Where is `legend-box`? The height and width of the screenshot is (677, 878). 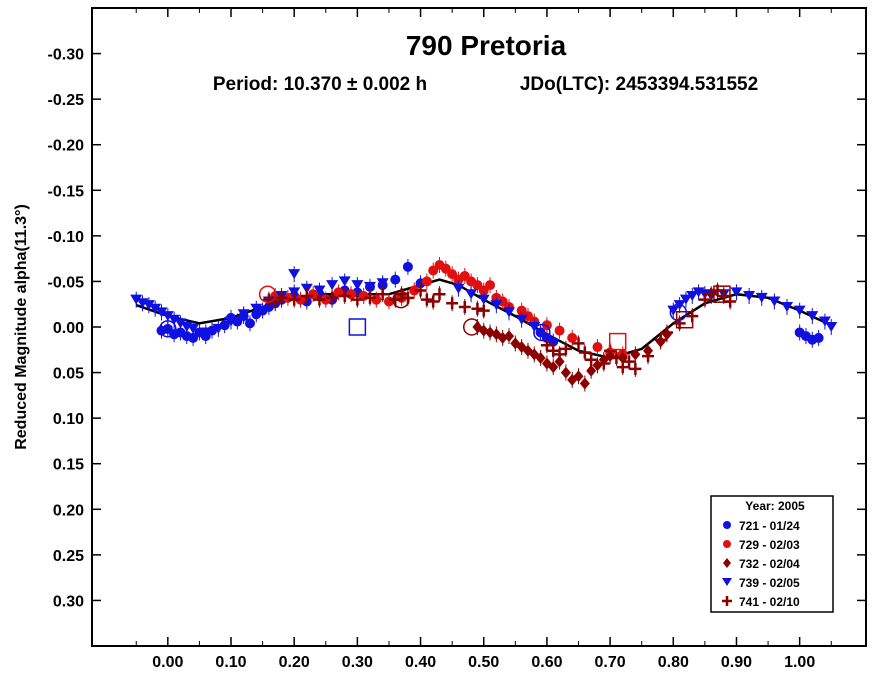
legend-box is located at coordinates (772, 554).